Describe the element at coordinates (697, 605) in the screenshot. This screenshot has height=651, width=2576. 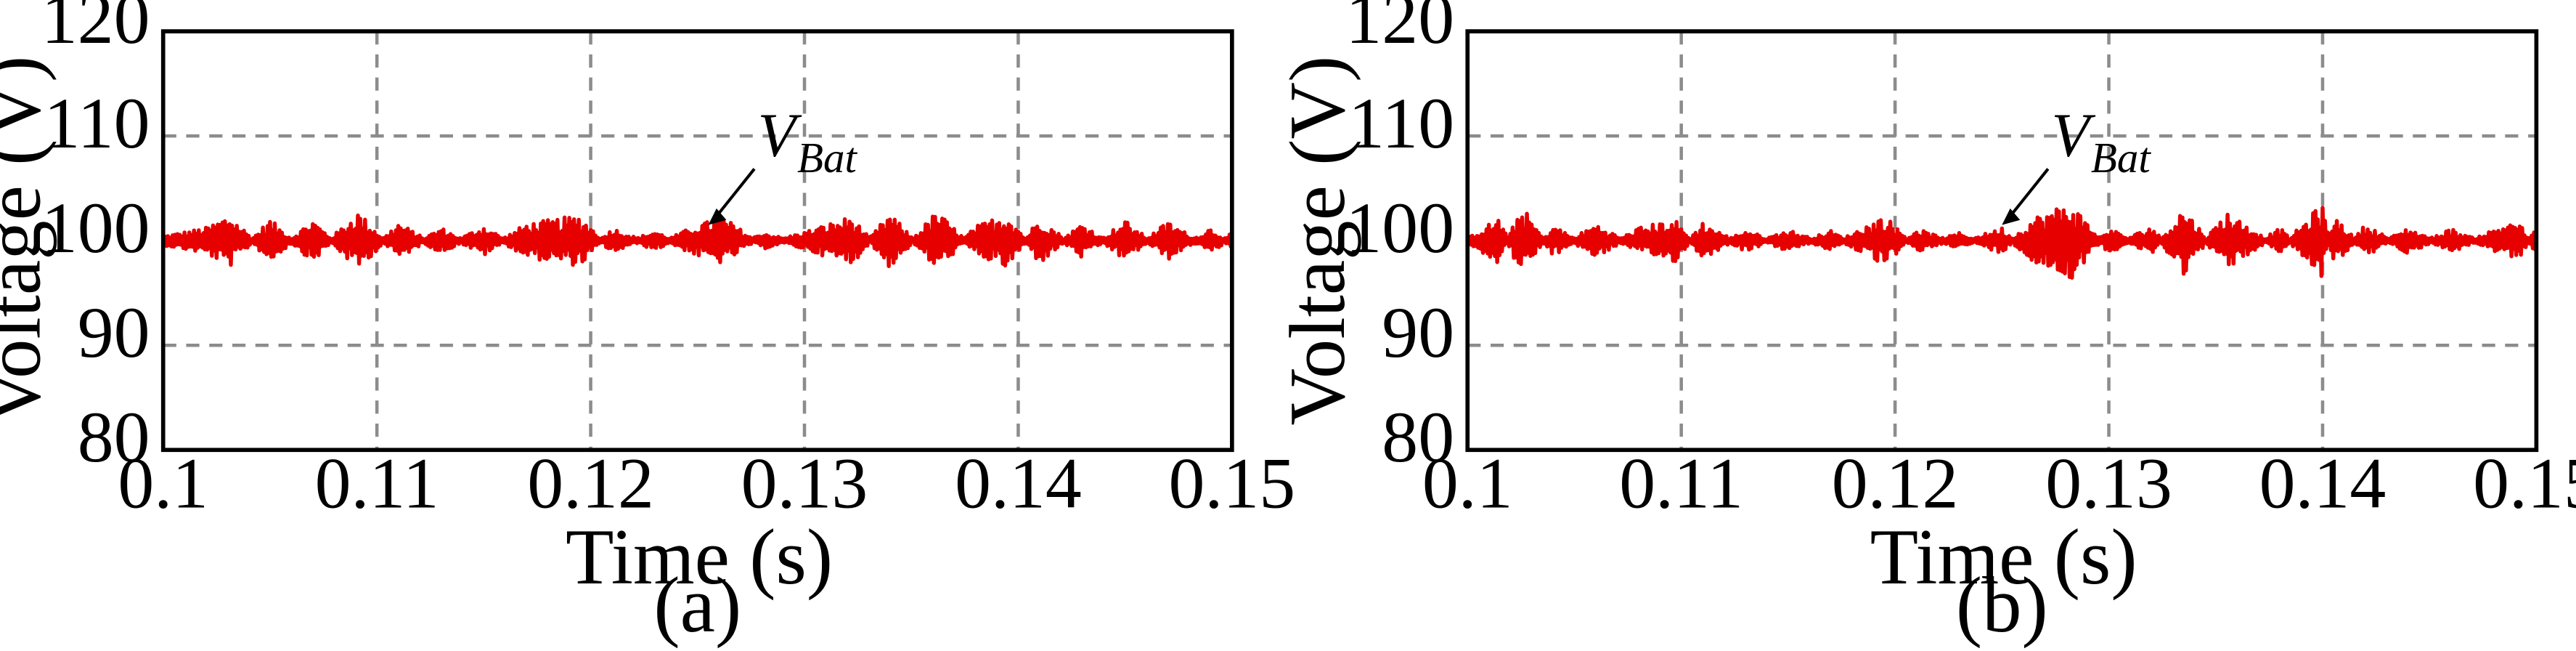
I see `panel-label: (a)` at that location.